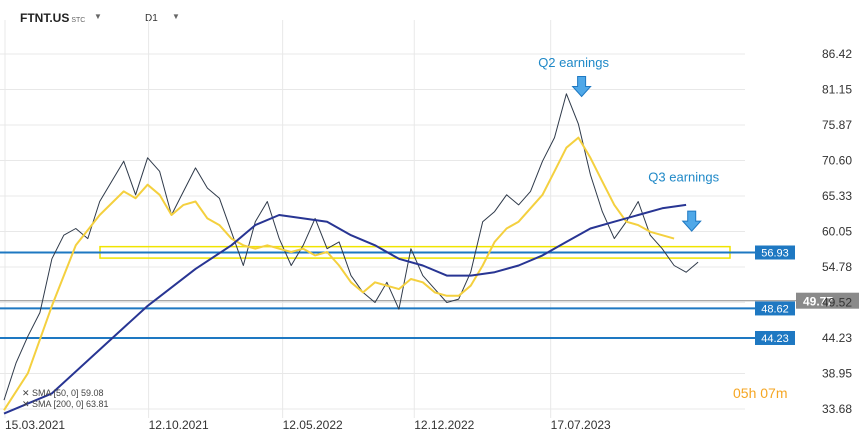  I want to click on legend: ✕ SMA [50, 0] 59.08✕ SMA [200, 0] 63.81, so click(65, 398).